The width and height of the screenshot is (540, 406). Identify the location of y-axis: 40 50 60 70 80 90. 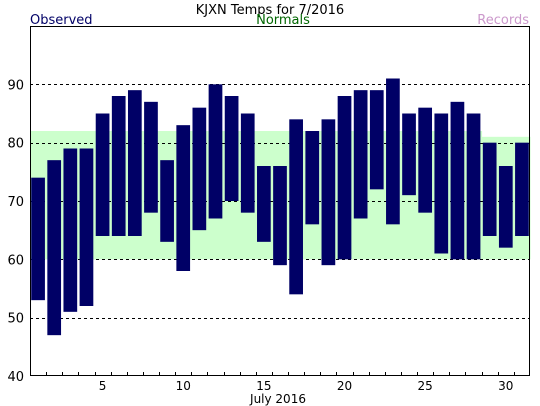
(15, 231).